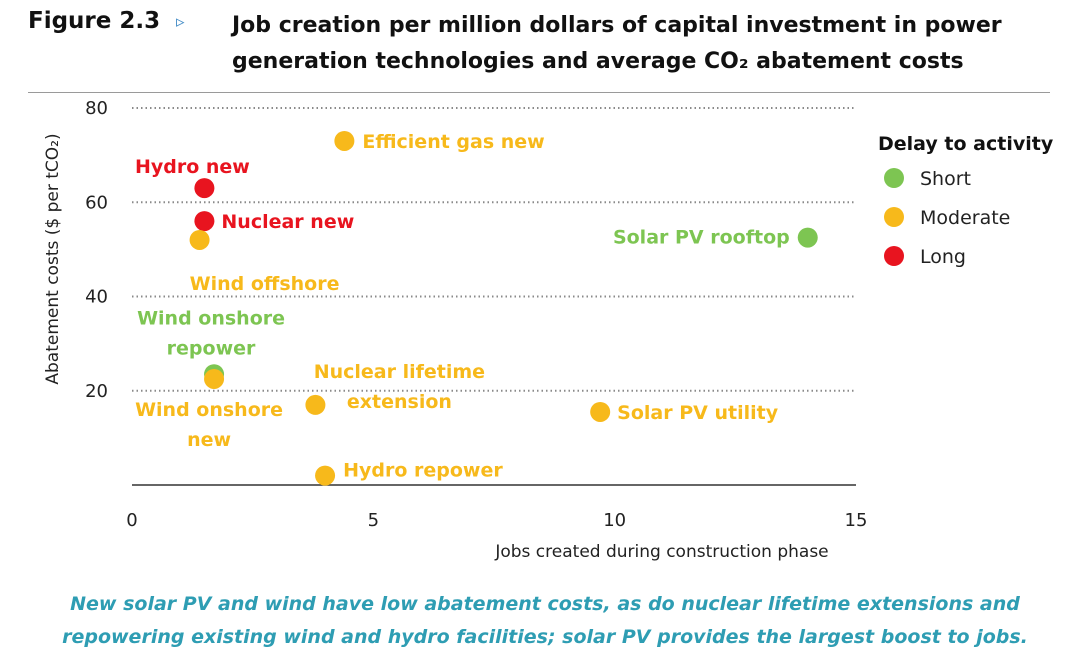  Describe the element at coordinates (96, 108) in the screenshot. I see `y-tick-label: 80` at that location.